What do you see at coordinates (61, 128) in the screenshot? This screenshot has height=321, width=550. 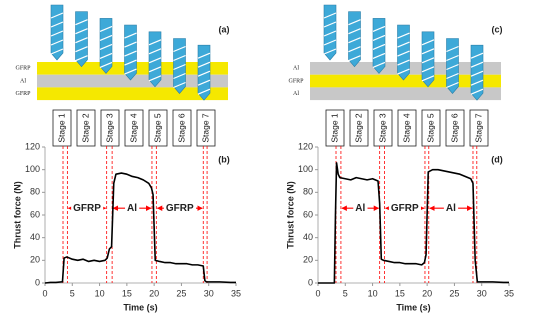 I see `stage-label: Stage 1` at bounding box center [61, 128].